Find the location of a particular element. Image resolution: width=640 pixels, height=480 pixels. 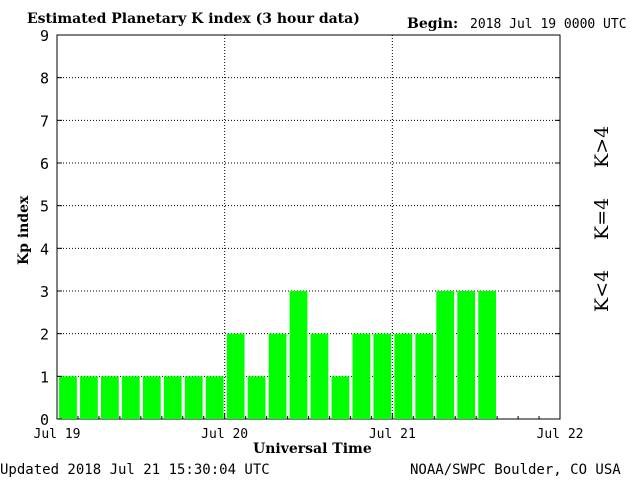

y-tick-label: 8 is located at coordinates (44, 79).